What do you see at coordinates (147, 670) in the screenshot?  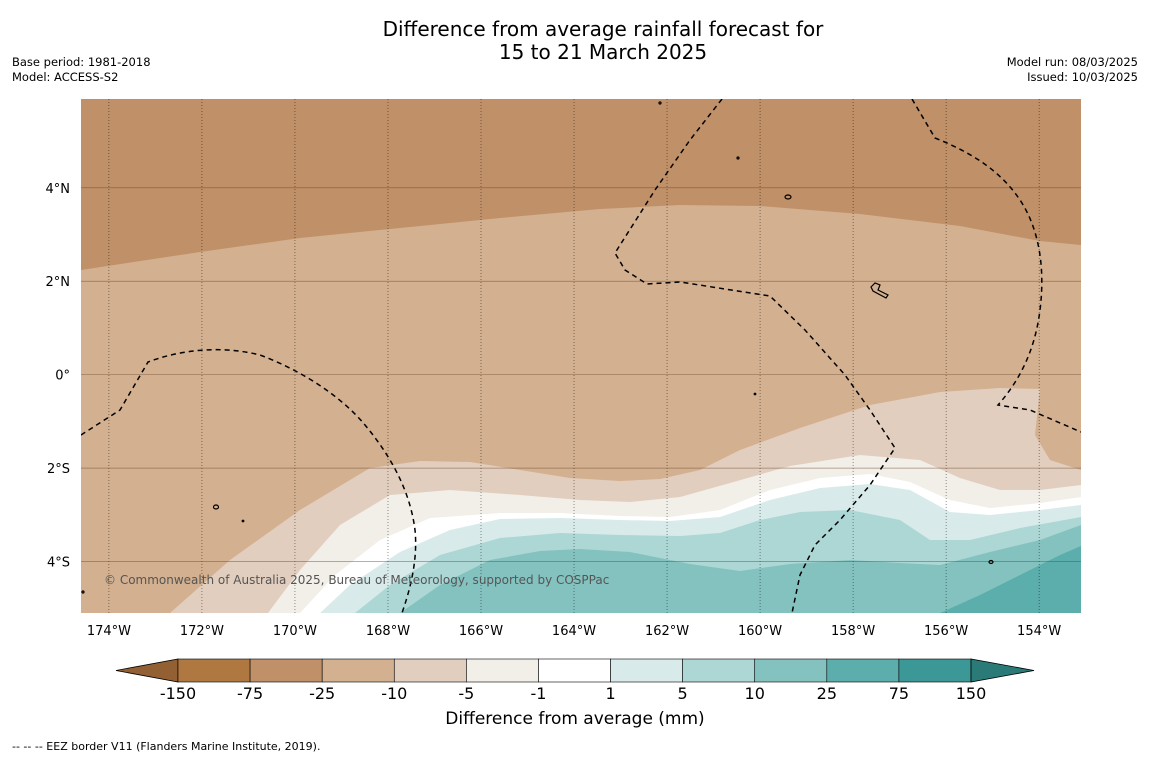 I see `colorbar-extension-low` at bounding box center [147, 670].